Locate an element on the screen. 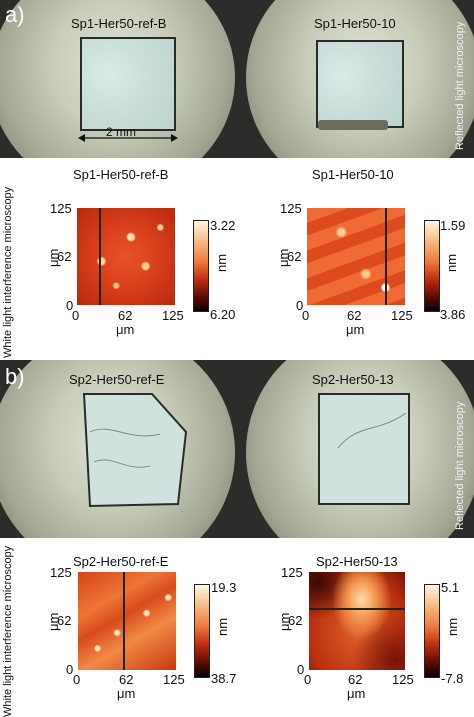  colorbar-b-right is located at coordinates (432, 631).